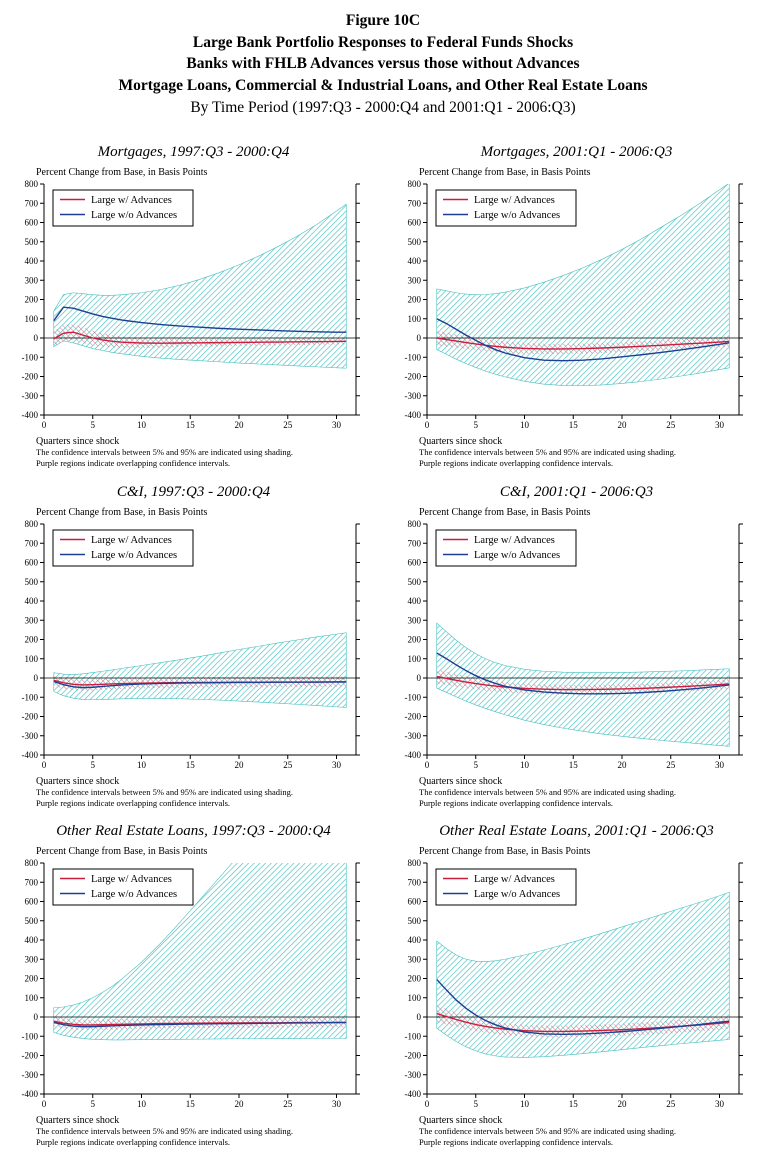 Image resolution: width=766 pixels, height=1166 pixels. I want to click on panel-title: C&I, 2001:Q1 - 2006:Q3, so click(576, 491).